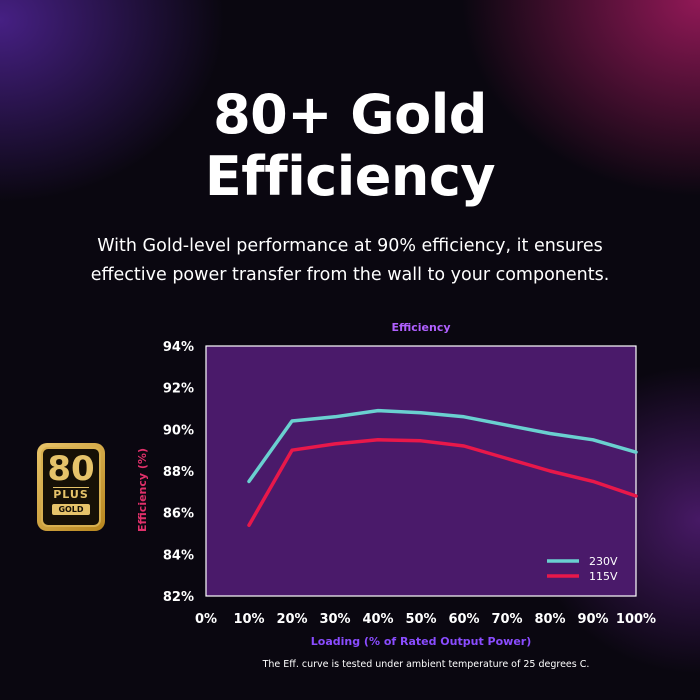 The height and width of the screenshot is (700, 700). Describe the element at coordinates (291, 619) in the screenshot. I see `x-tick-label: 20%` at that location.